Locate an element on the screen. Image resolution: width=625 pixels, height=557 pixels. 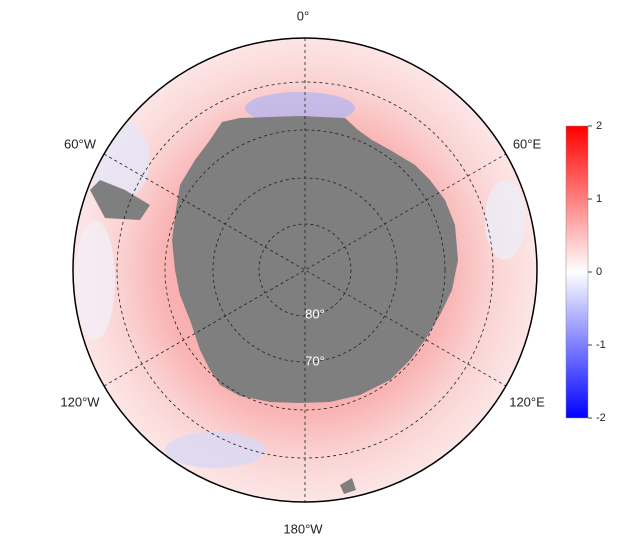
colorbar-tick-label: -2 is located at coordinates (601, 418).